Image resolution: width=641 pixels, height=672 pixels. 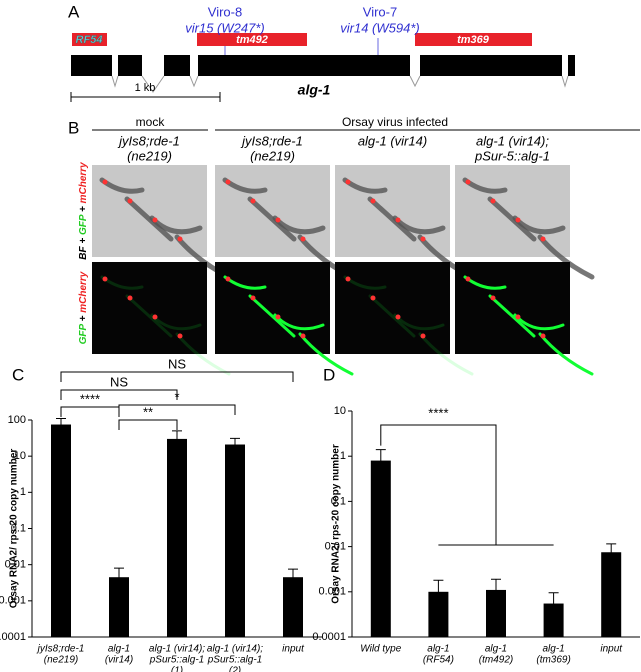 I want to click on row-label-part: GFP, so click(x=83, y=333).